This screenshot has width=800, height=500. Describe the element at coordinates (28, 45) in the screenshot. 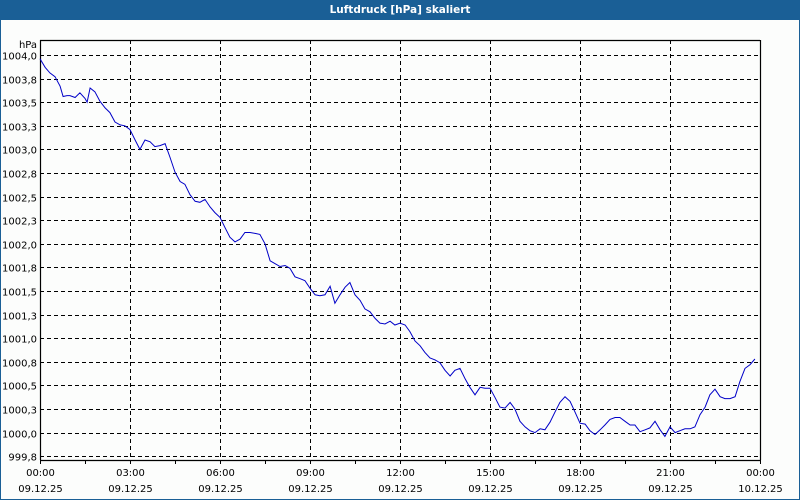

I see `y-unit-label: hPa` at that location.